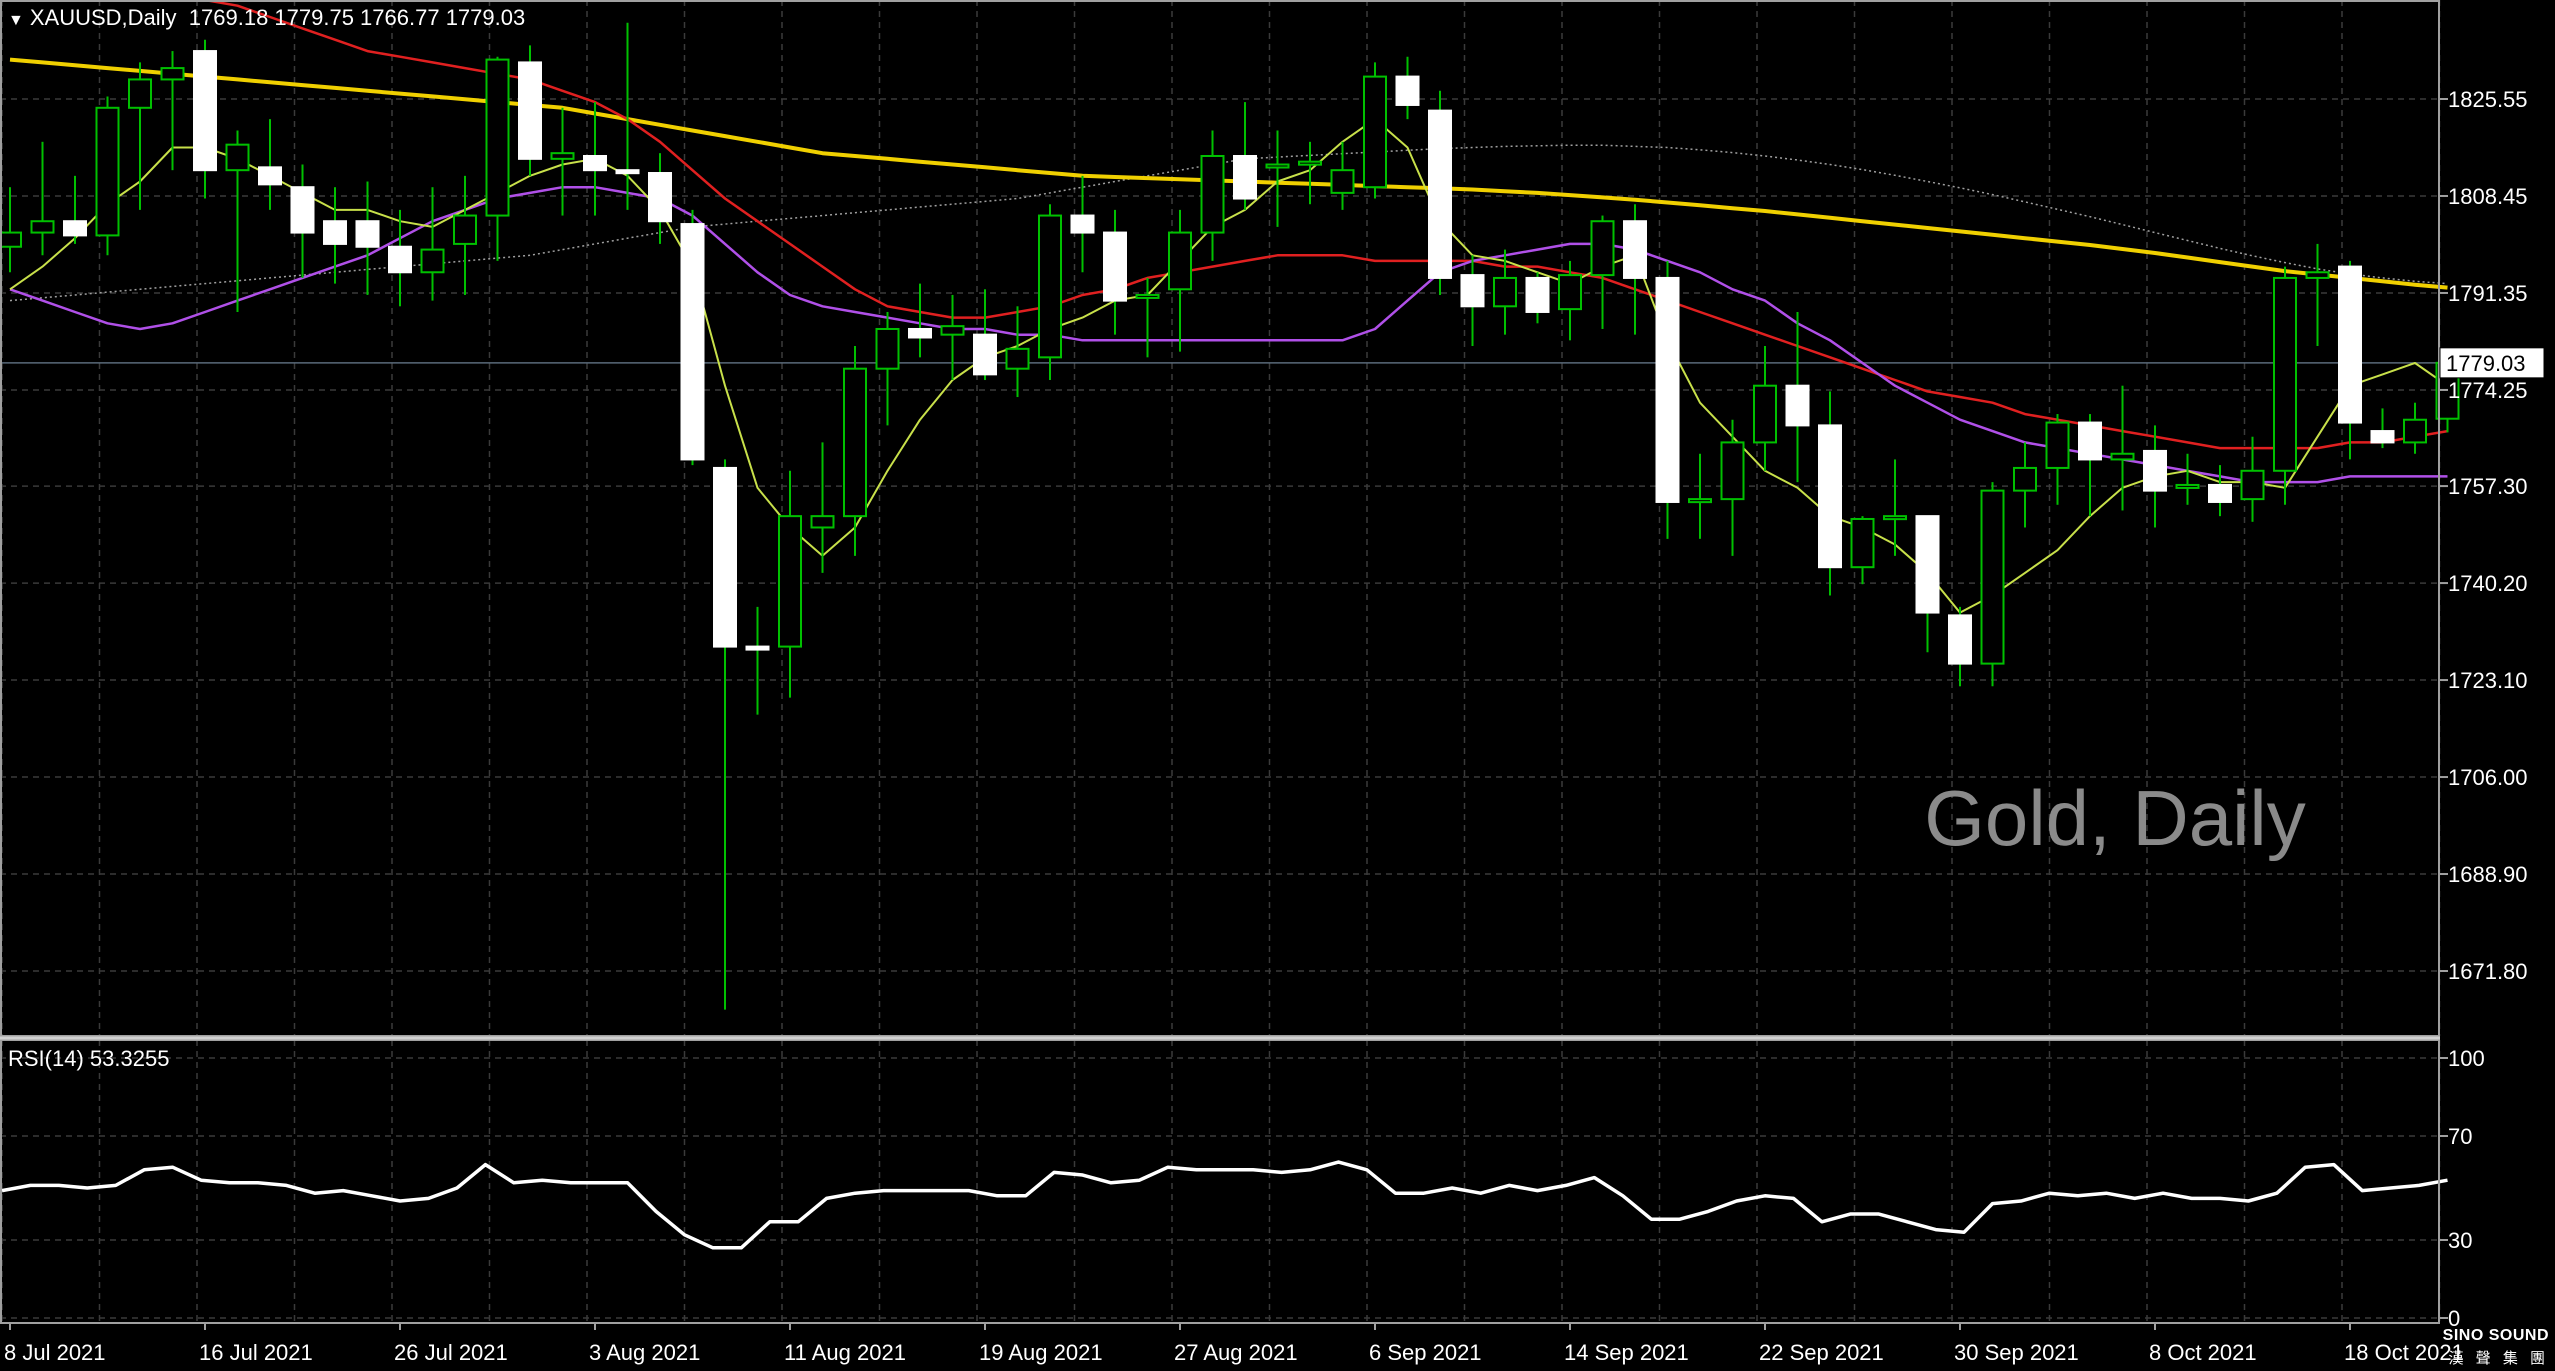 The width and height of the screenshot is (2555, 1371). I want to click on watermark-text: Gold, Daily, so click(2114, 818).